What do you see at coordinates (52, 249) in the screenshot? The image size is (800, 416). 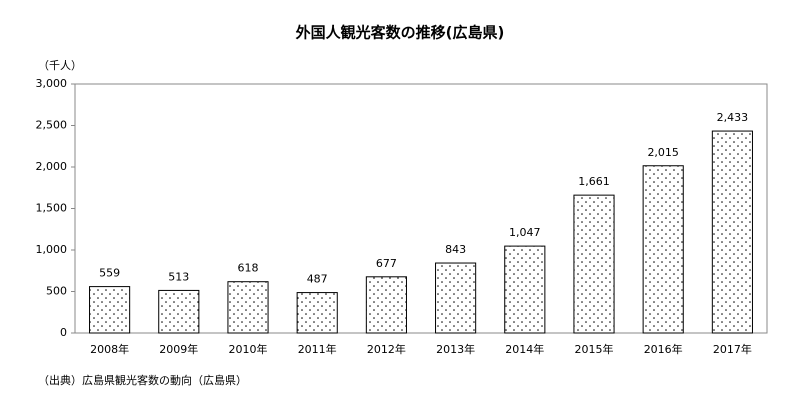 I see `y-tick-label: 1,000` at bounding box center [52, 249].